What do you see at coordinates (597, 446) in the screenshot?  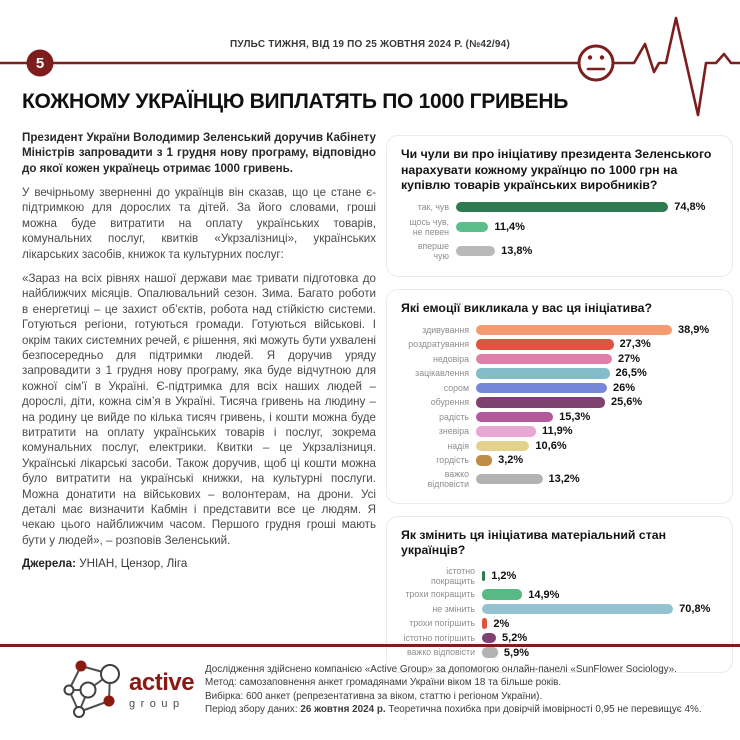 I see `bar-track: 10,6%` at bounding box center [597, 446].